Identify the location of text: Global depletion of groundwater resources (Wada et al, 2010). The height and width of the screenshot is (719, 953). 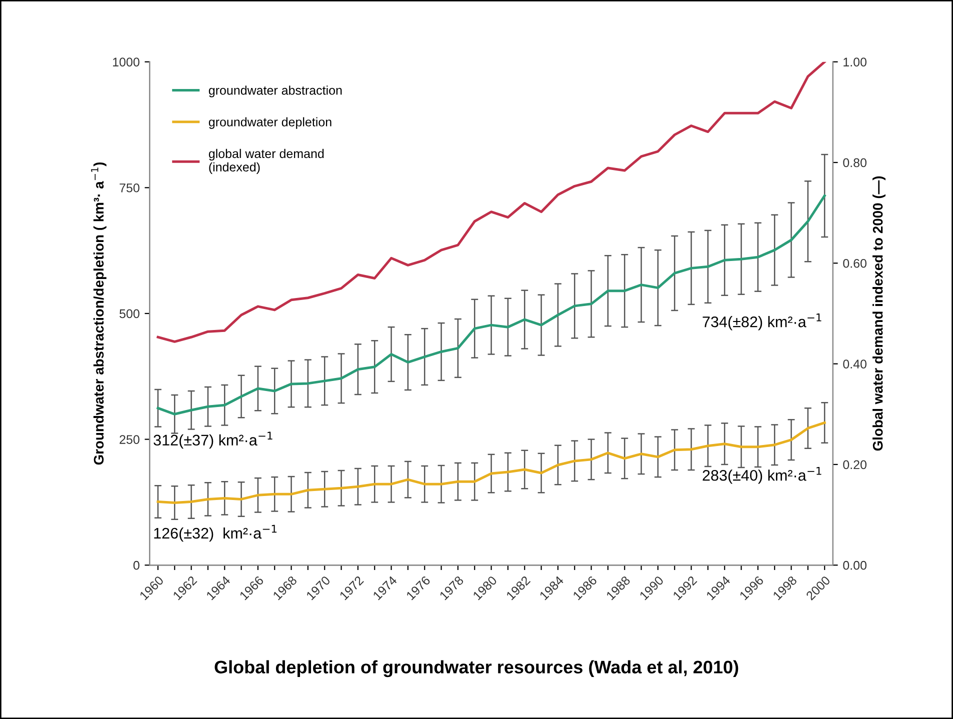
(476, 669).